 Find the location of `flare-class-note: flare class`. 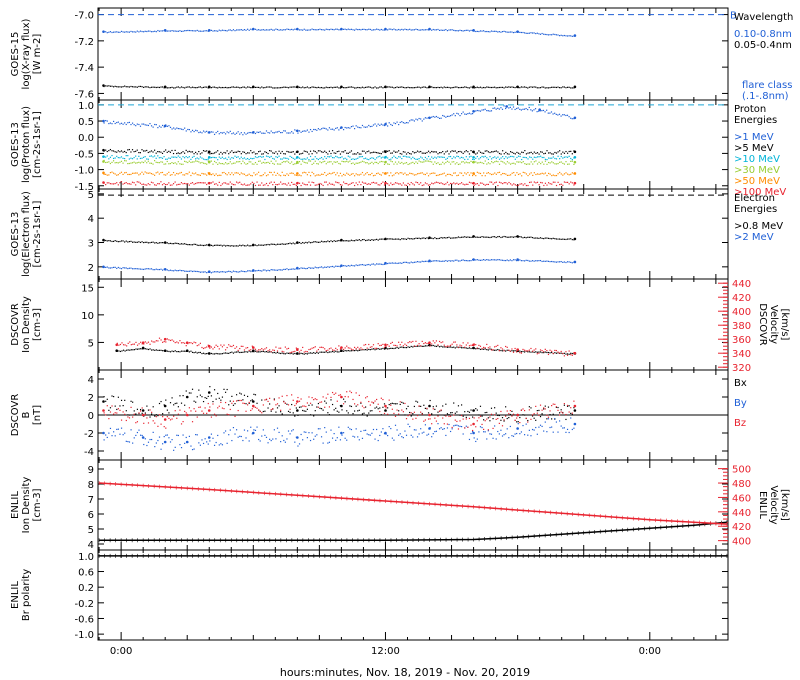

flare-class-note: flare class is located at coordinates (767, 85).